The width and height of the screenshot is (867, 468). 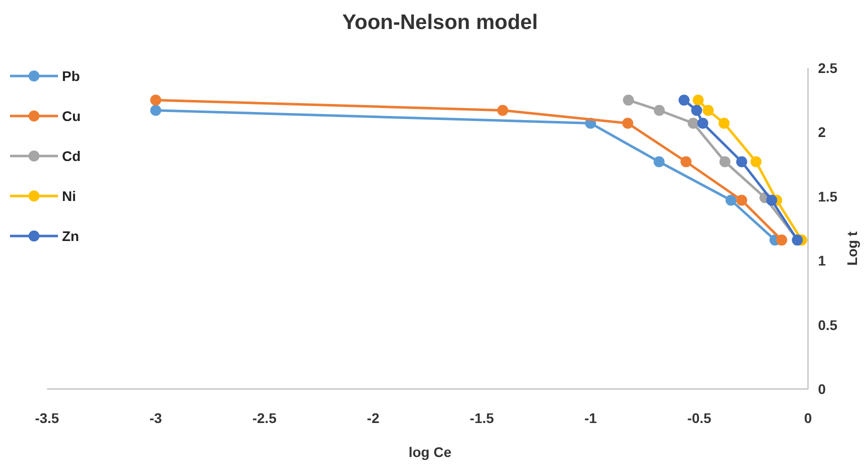 What do you see at coordinates (71, 76) in the screenshot?
I see `legend-label: Pb` at bounding box center [71, 76].